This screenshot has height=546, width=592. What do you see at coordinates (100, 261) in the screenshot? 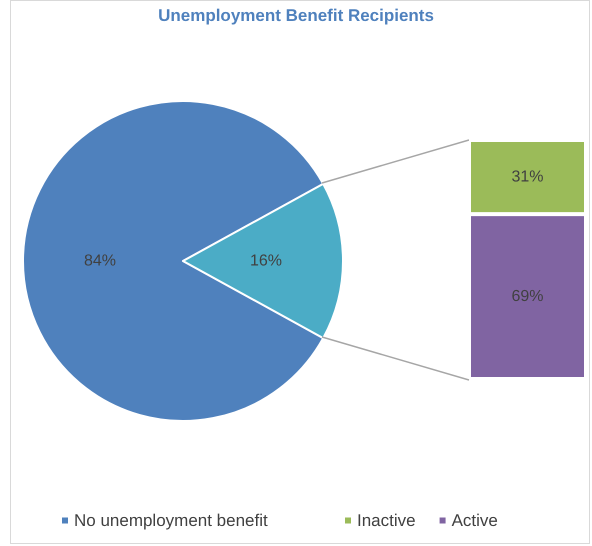
I see `data-label: 84%` at bounding box center [100, 261].